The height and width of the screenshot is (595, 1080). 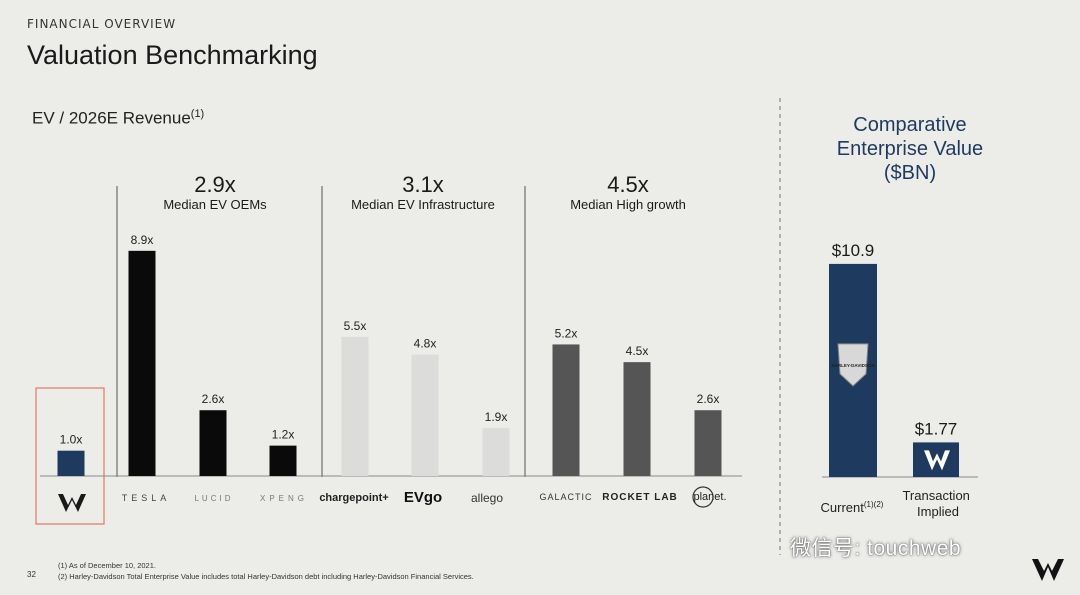 What do you see at coordinates (936, 428) in the screenshot?
I see `data-label-ev-transaction-implied: $1.77` at bounding box center [936, 428].